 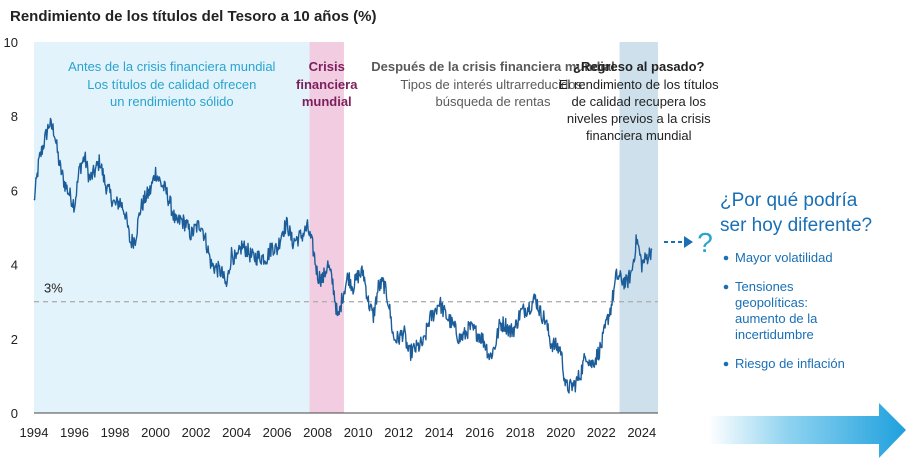 I want to click on region-heading-2: Después de la crisis financiera mundial, so click(x=492, y=66).